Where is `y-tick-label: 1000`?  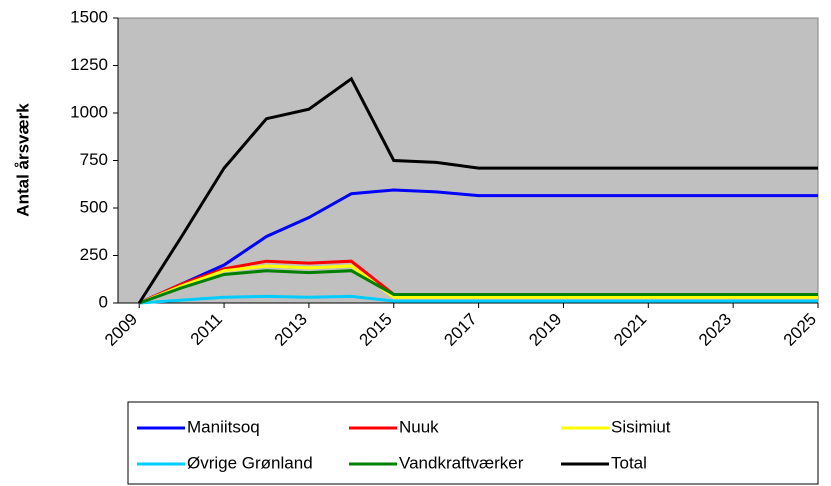
y-tick-label: 1000 is located at coordinates (89, 111).